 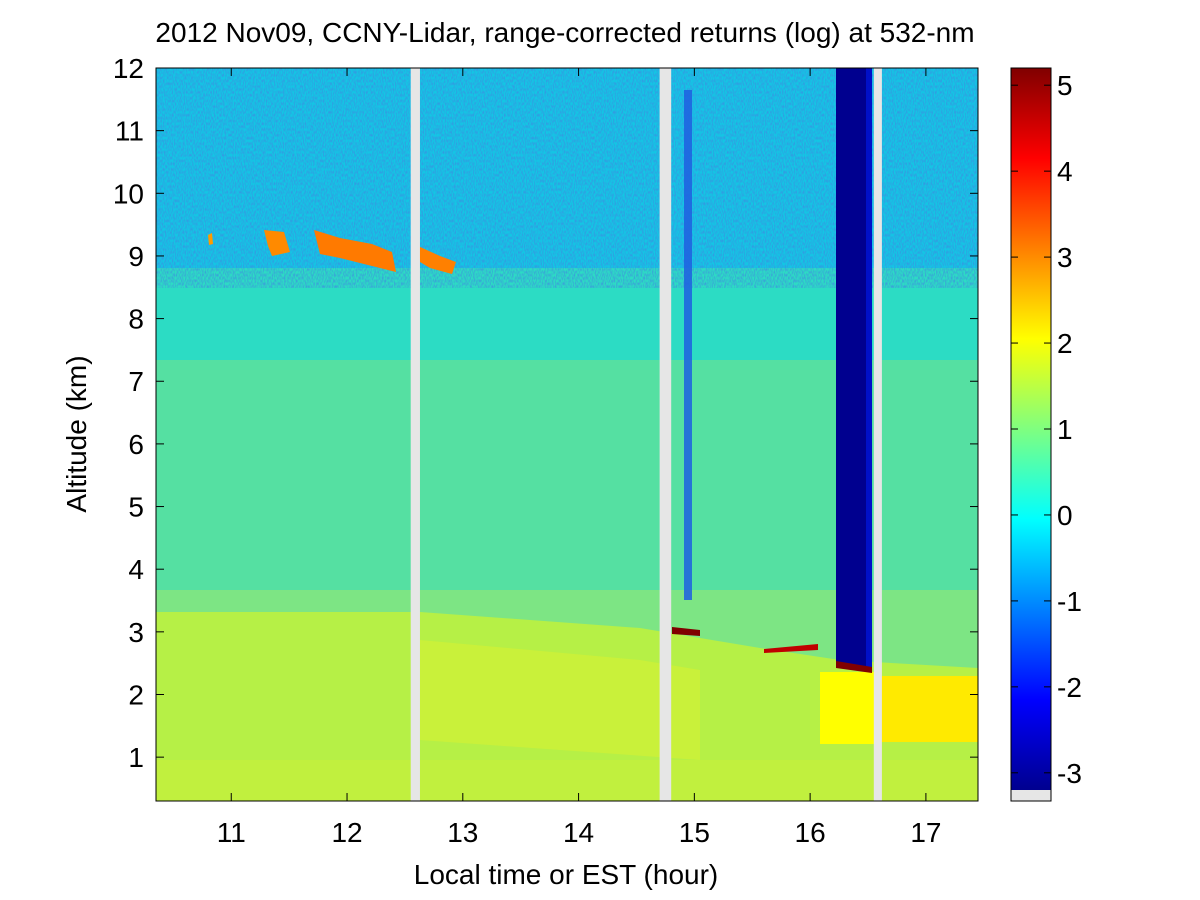 I want to click on y-tick-label: 2, so click(x=136, y=694).